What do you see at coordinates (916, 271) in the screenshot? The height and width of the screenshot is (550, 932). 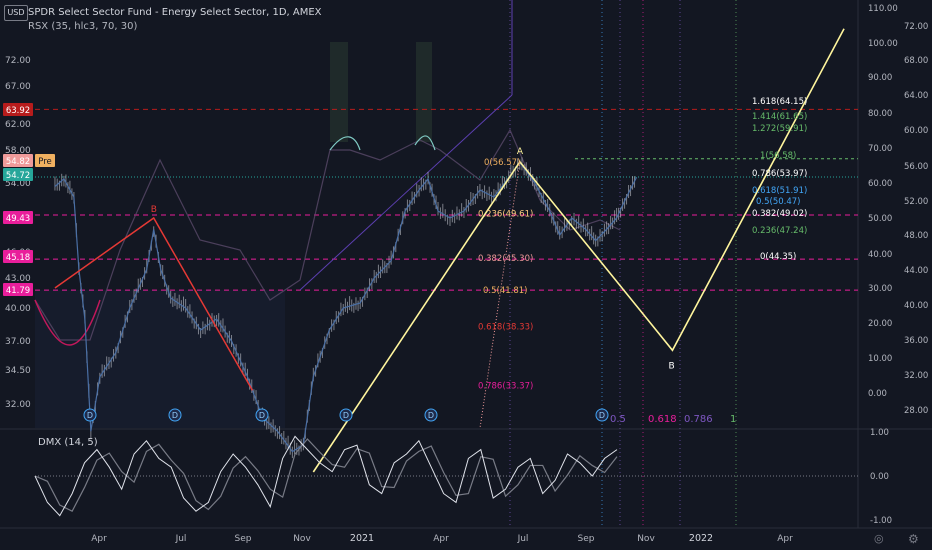 I see `right-axis-tick-7: 44.00` at bounding box center [916, 271].